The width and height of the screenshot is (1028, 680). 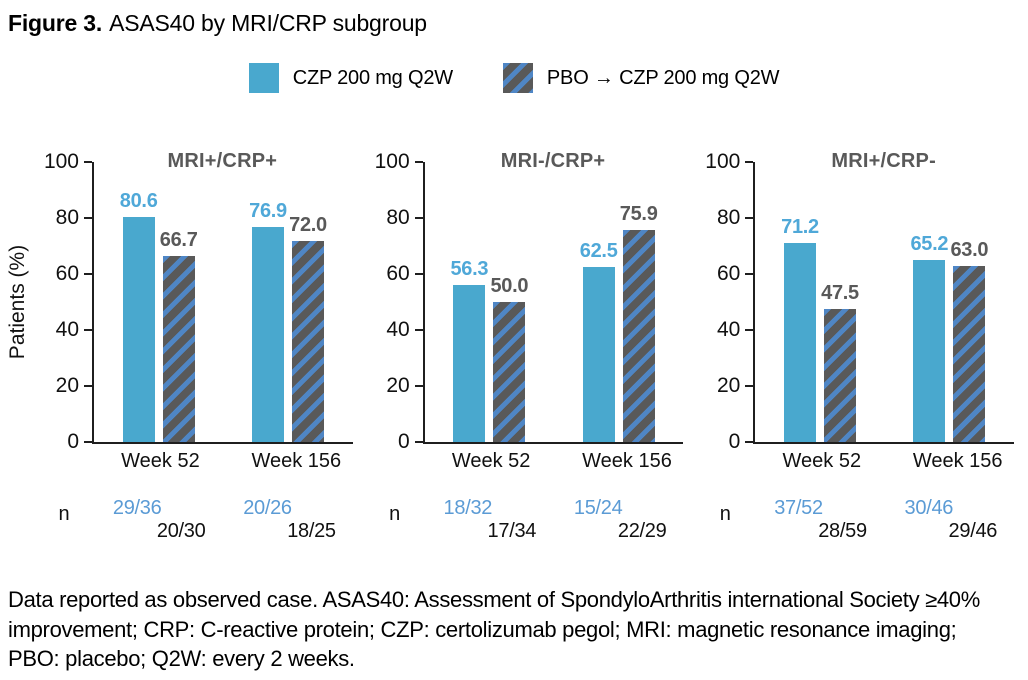 I want to click on bar-group: 80.6 66.7, so click(x=159, y=302).